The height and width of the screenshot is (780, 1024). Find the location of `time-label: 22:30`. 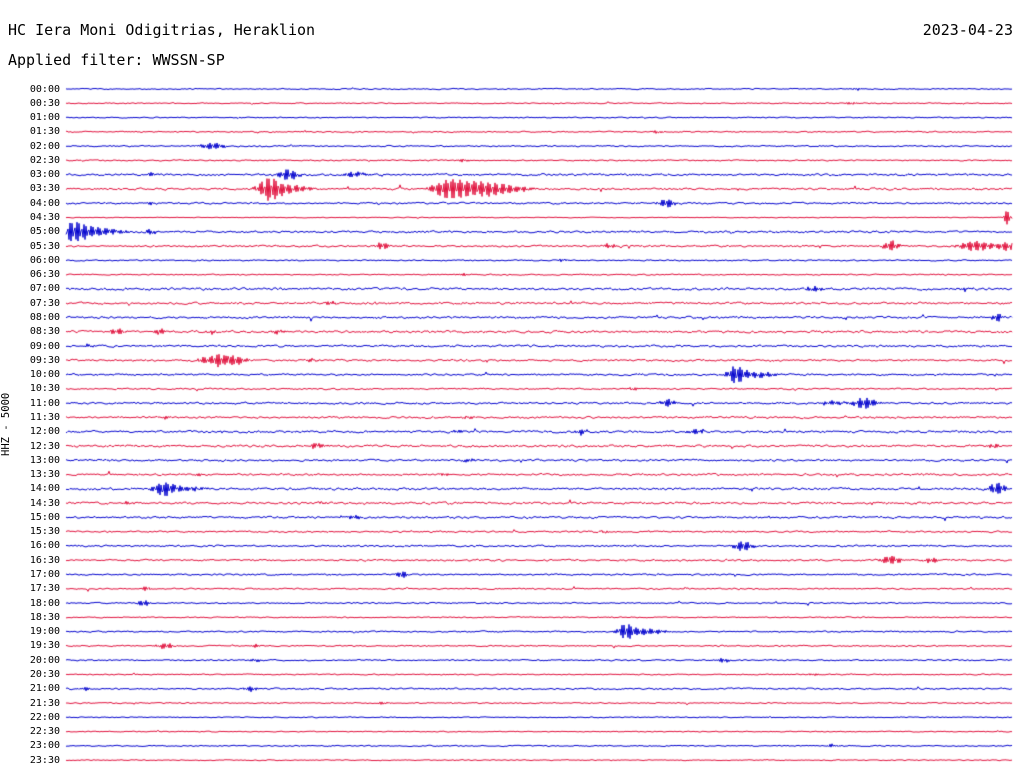

time-label: 22:30 is located at coordinates (44, 732).